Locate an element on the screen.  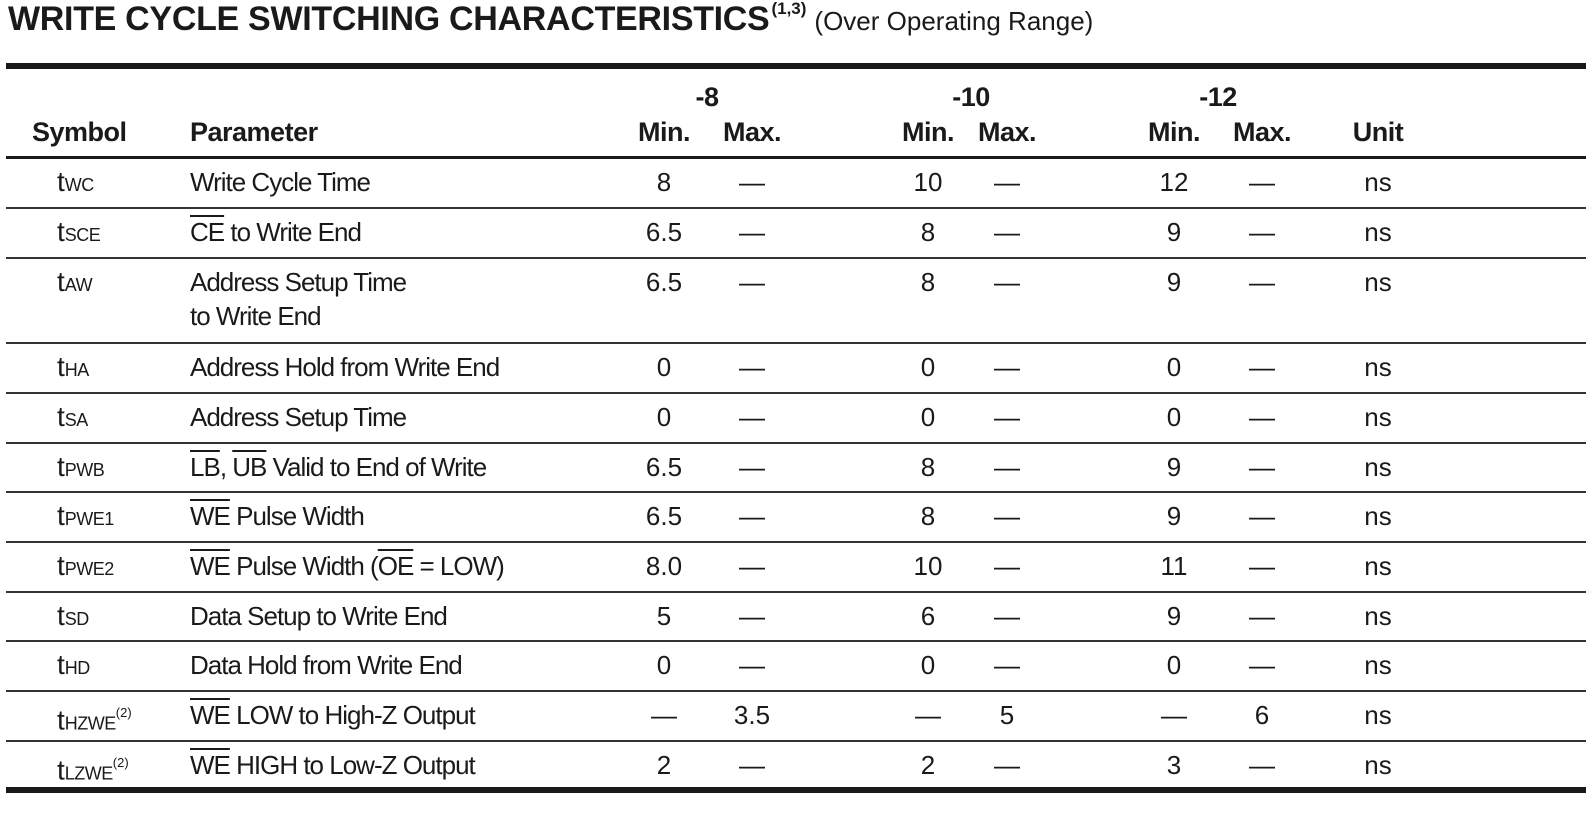
parameter-cell: WE HIGH to Low-Z Output is located at coordinates (333, 765).